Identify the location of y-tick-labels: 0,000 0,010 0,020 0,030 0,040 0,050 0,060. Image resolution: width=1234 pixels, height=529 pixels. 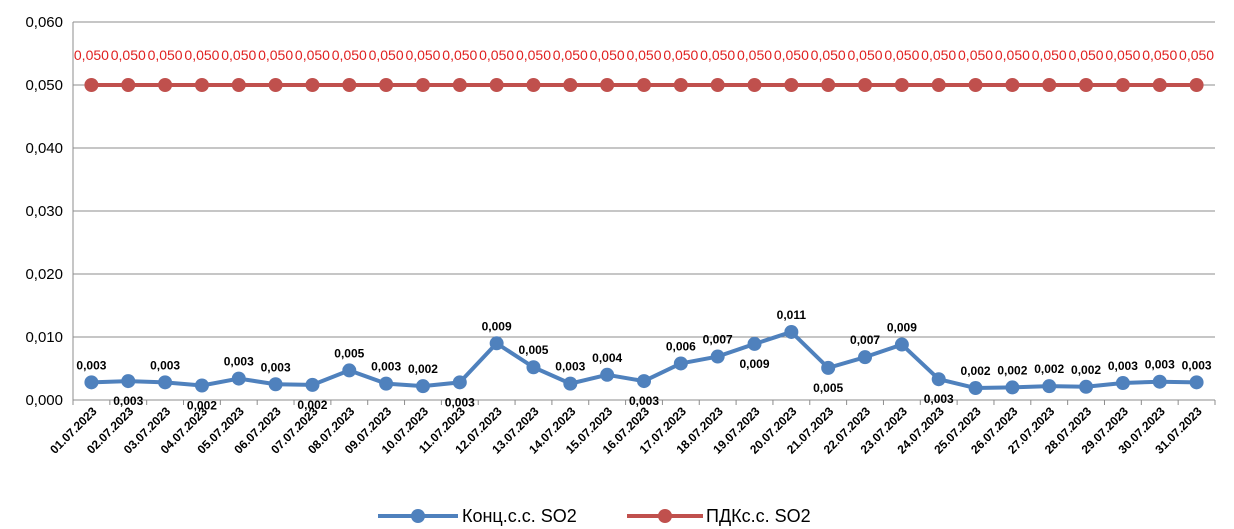
(44, 211).